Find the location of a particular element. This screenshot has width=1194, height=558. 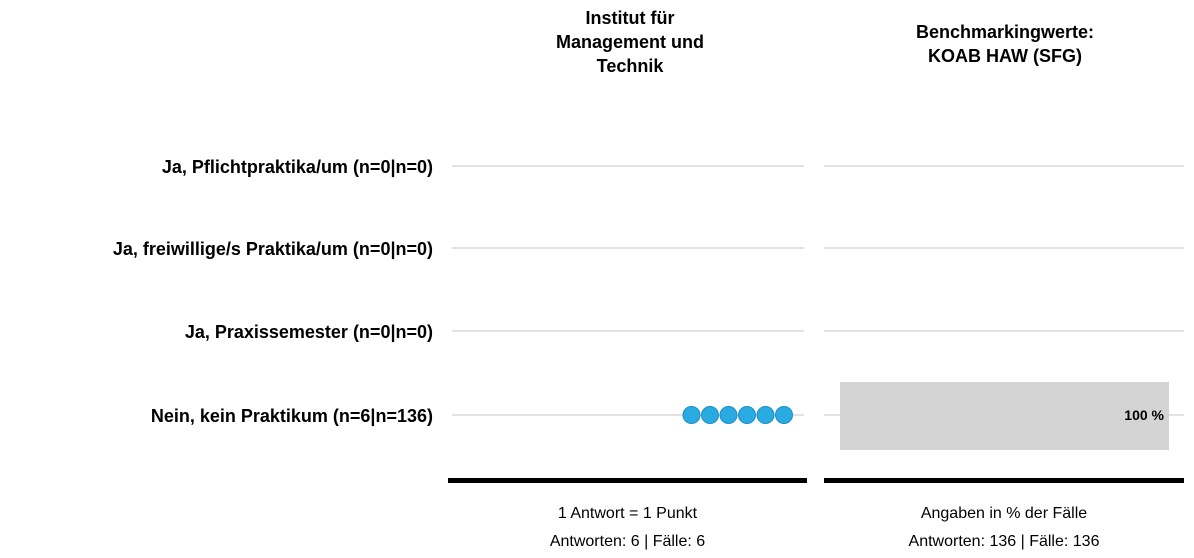

row-label-praxissemester: Ja, Praxissemester (n=0|n=0) is located at coordinates (308, 332).